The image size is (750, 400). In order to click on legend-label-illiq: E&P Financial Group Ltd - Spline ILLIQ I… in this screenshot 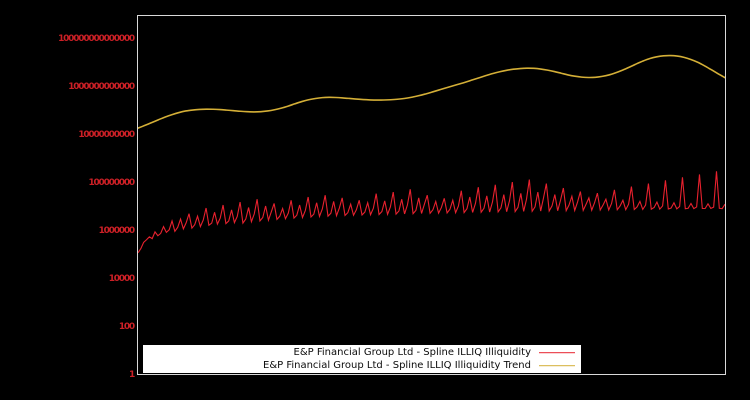, I will do `click(412, 352)`.